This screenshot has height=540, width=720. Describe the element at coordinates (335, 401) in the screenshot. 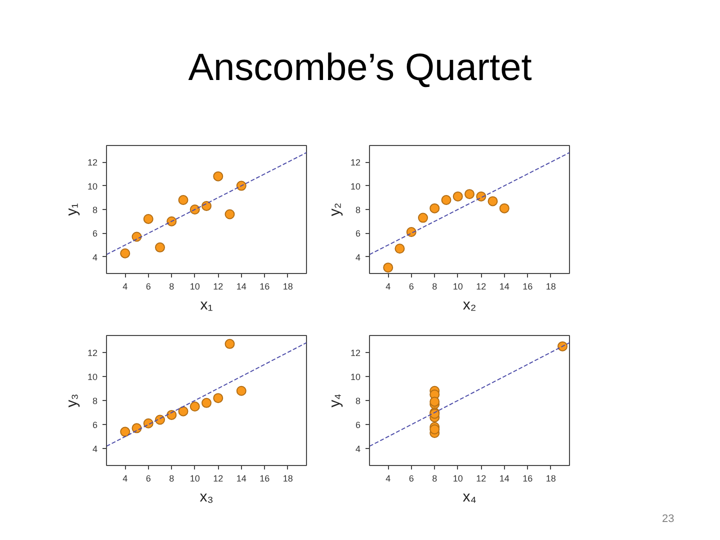

I see `y-axis-title: y₄` at that location.